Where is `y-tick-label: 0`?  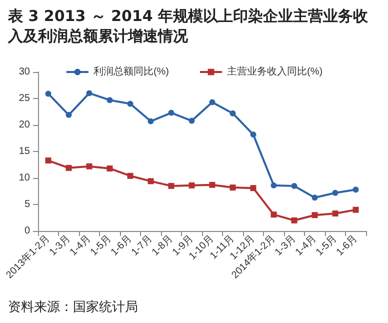
y-tick-label: 0 is located at coordinates (27, 231).